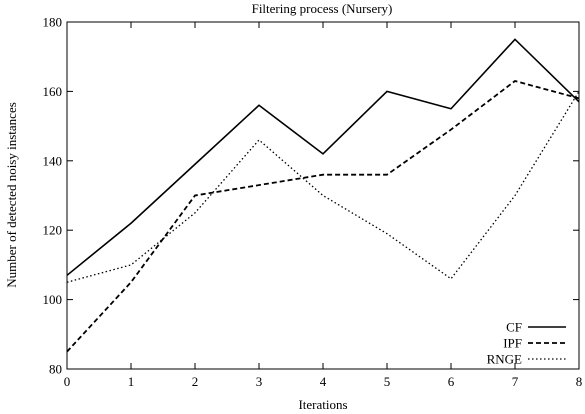 The height and width of the screenshot is (414, 585). I want to click on y-axis-label: Number of detected noisy instances, so click(11, 195).